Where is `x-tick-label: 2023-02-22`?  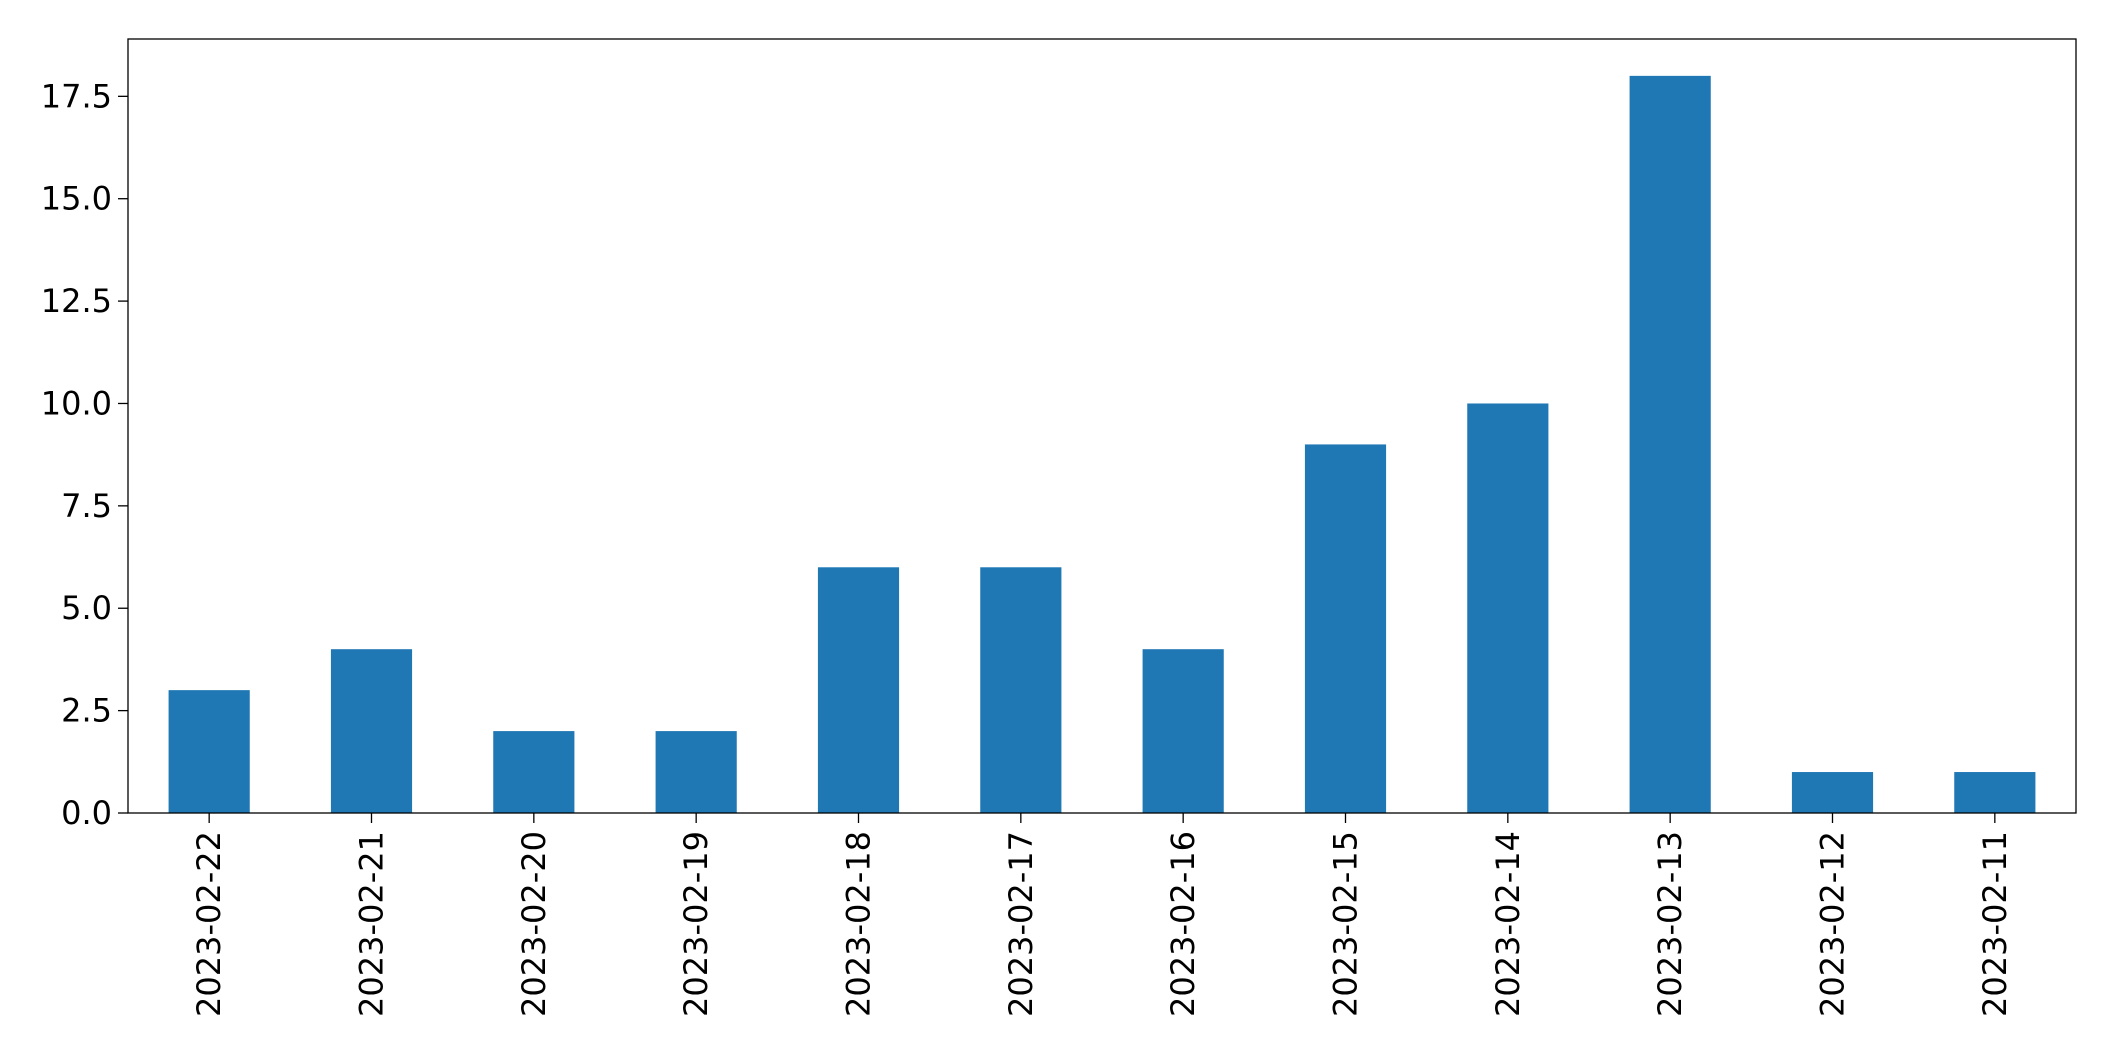
x-tick-label: 2023-02-22 is located at coordinates (209, 924).